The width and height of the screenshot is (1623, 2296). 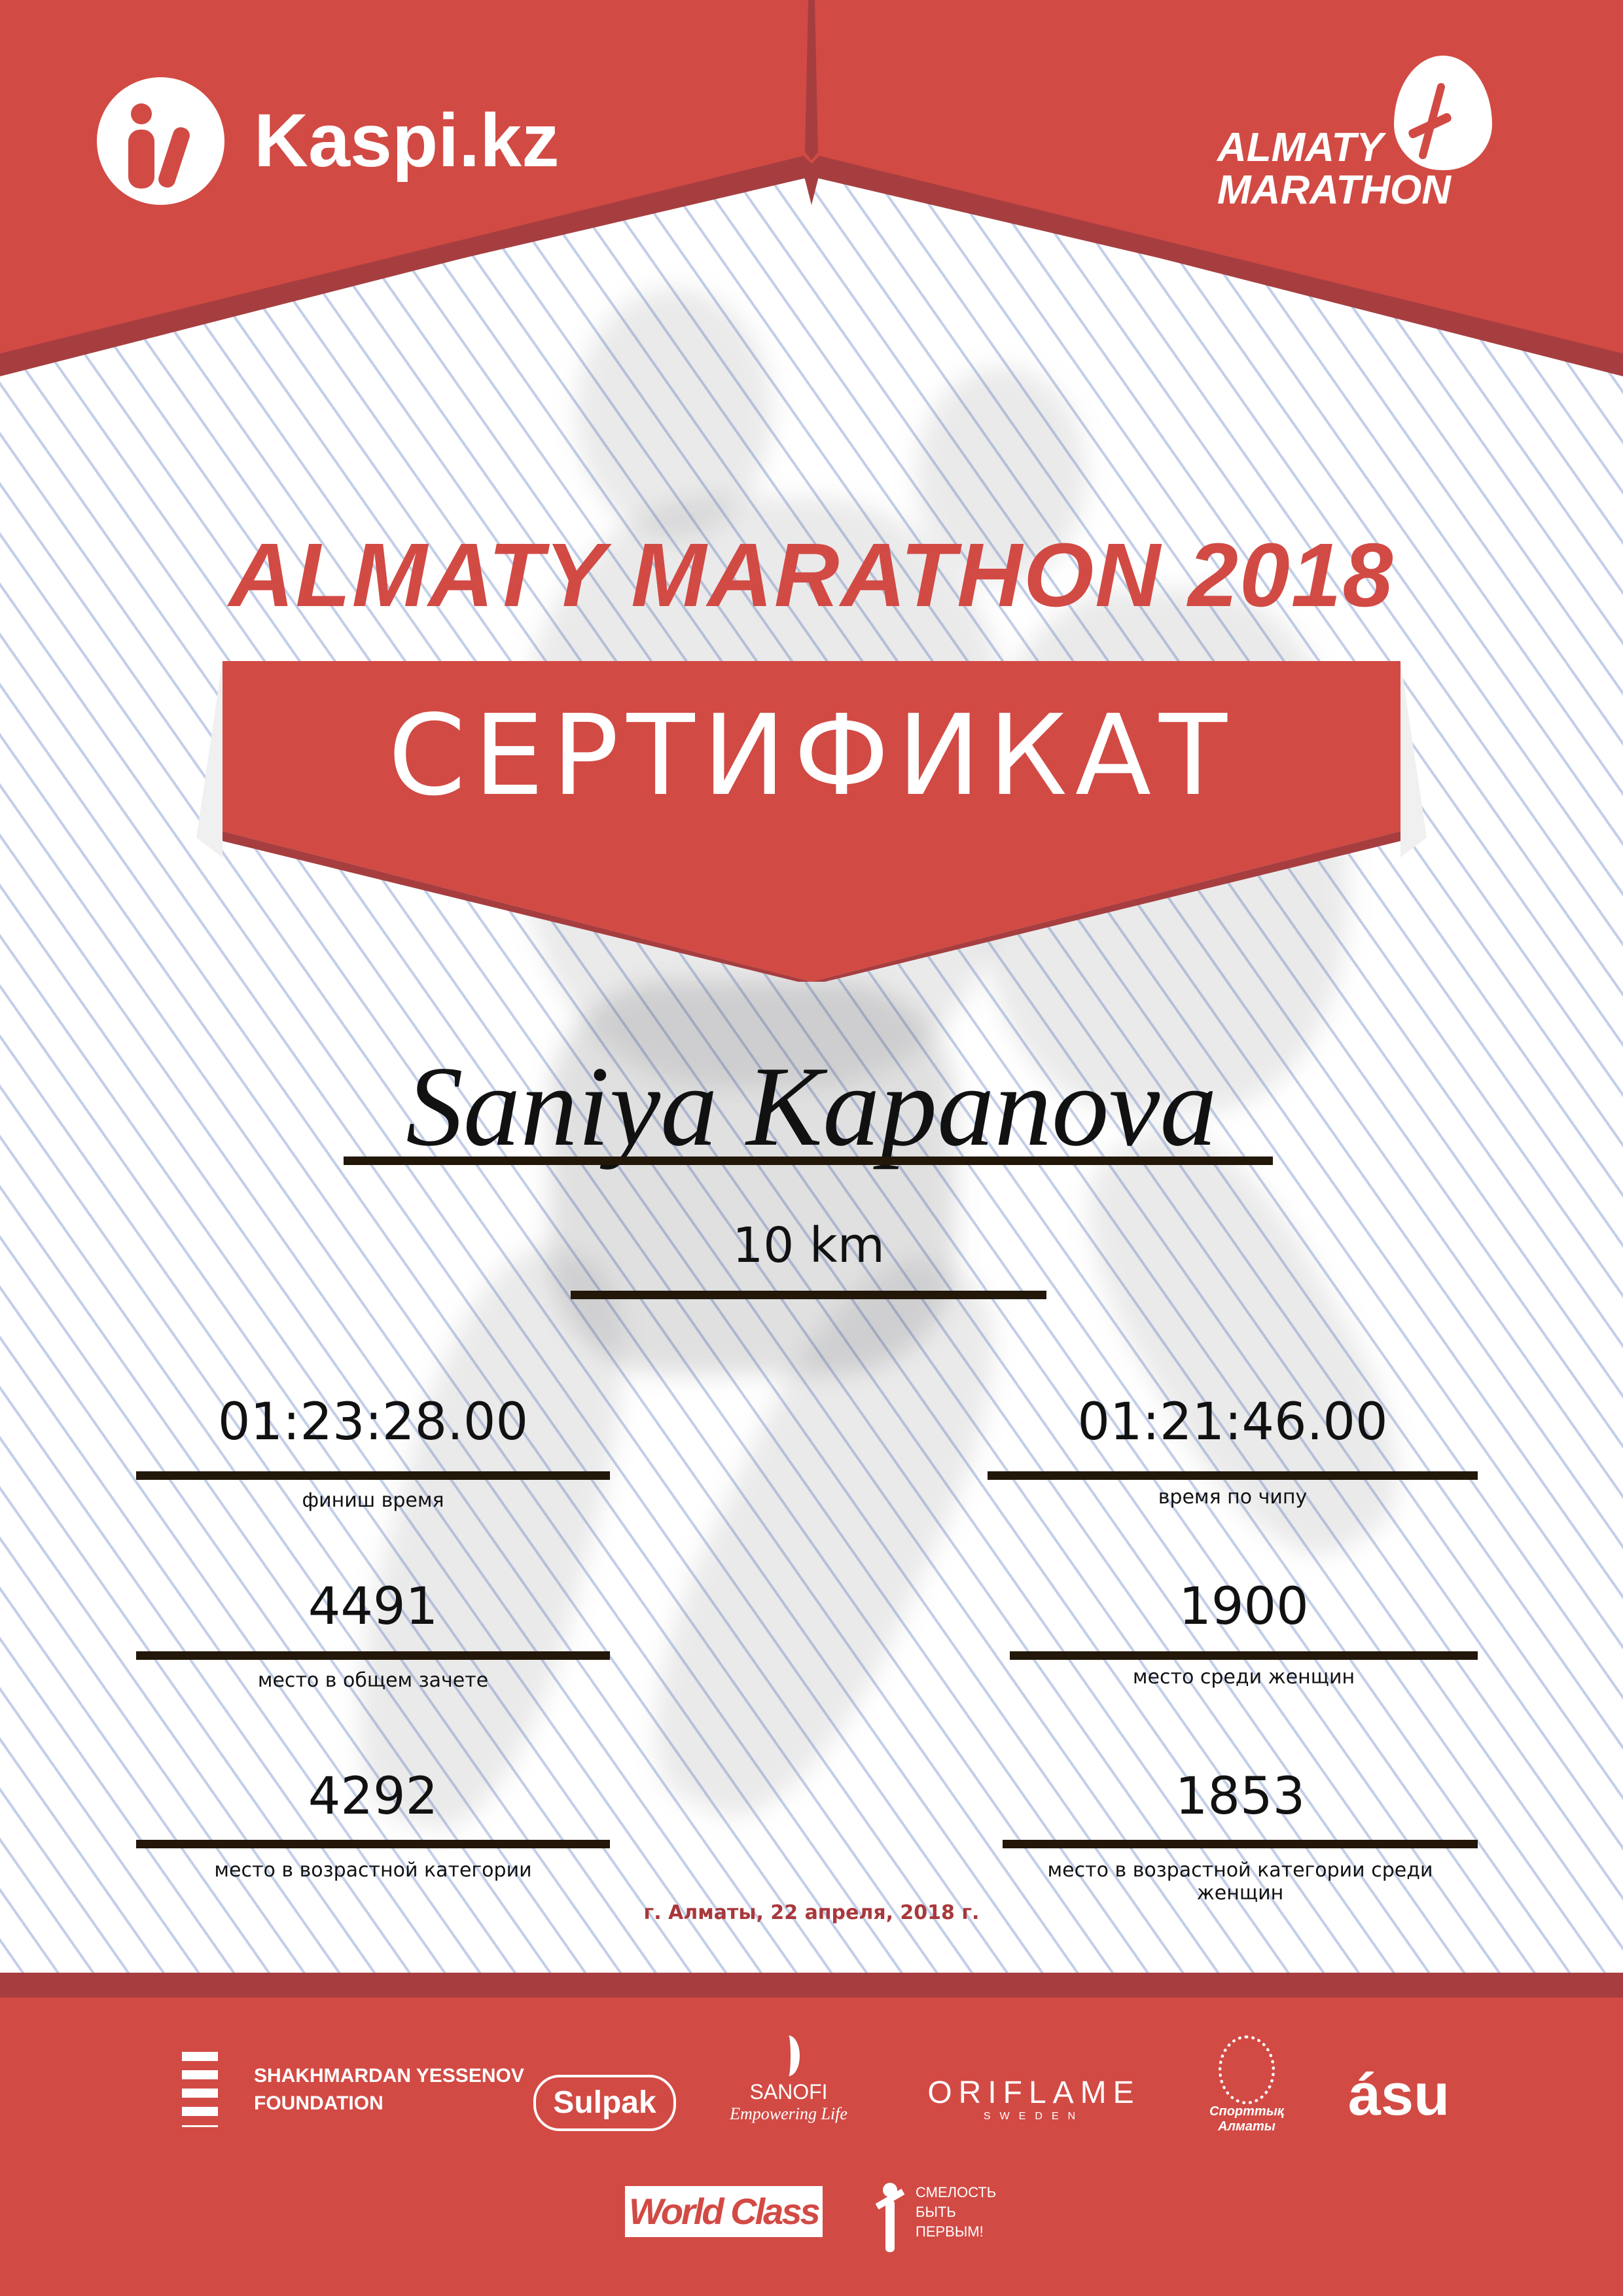 What do you see at coordinates (1300, 147) in the screenshot?
I see `almaty-logo-line1: ALMATY` at bounding box center [1300, 147].